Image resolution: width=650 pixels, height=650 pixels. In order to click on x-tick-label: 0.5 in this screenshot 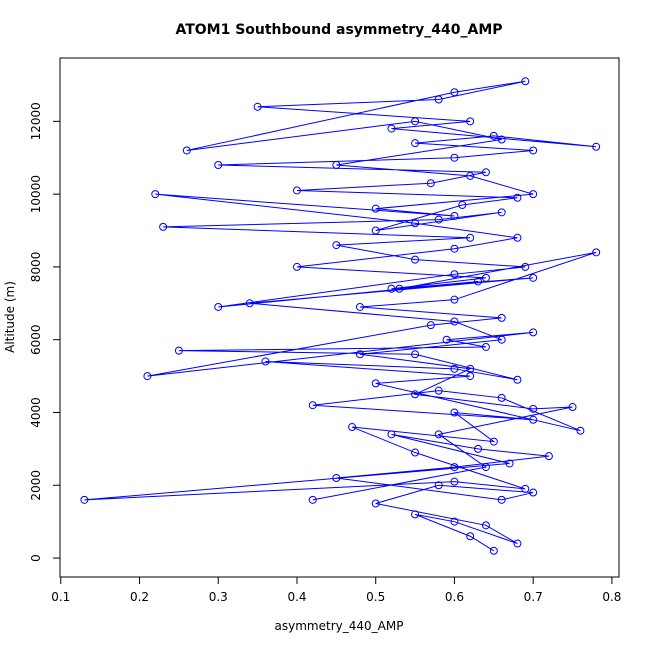, I will do `click(375, 597)`.